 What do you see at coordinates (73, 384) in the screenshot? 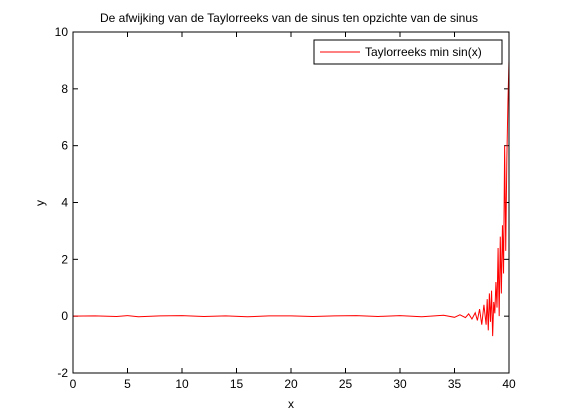
I see `x-tick-label: 0` at bounding box center [73, 384].